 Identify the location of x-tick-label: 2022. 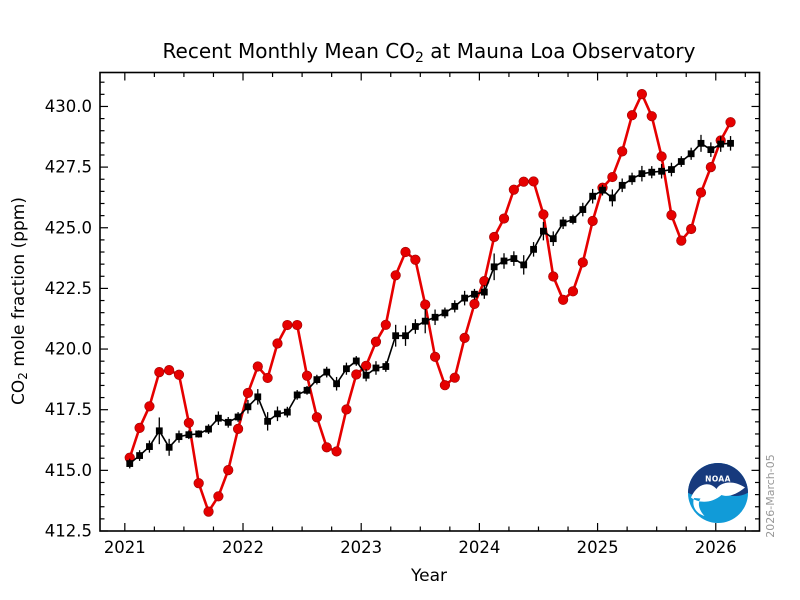
(243, 547).